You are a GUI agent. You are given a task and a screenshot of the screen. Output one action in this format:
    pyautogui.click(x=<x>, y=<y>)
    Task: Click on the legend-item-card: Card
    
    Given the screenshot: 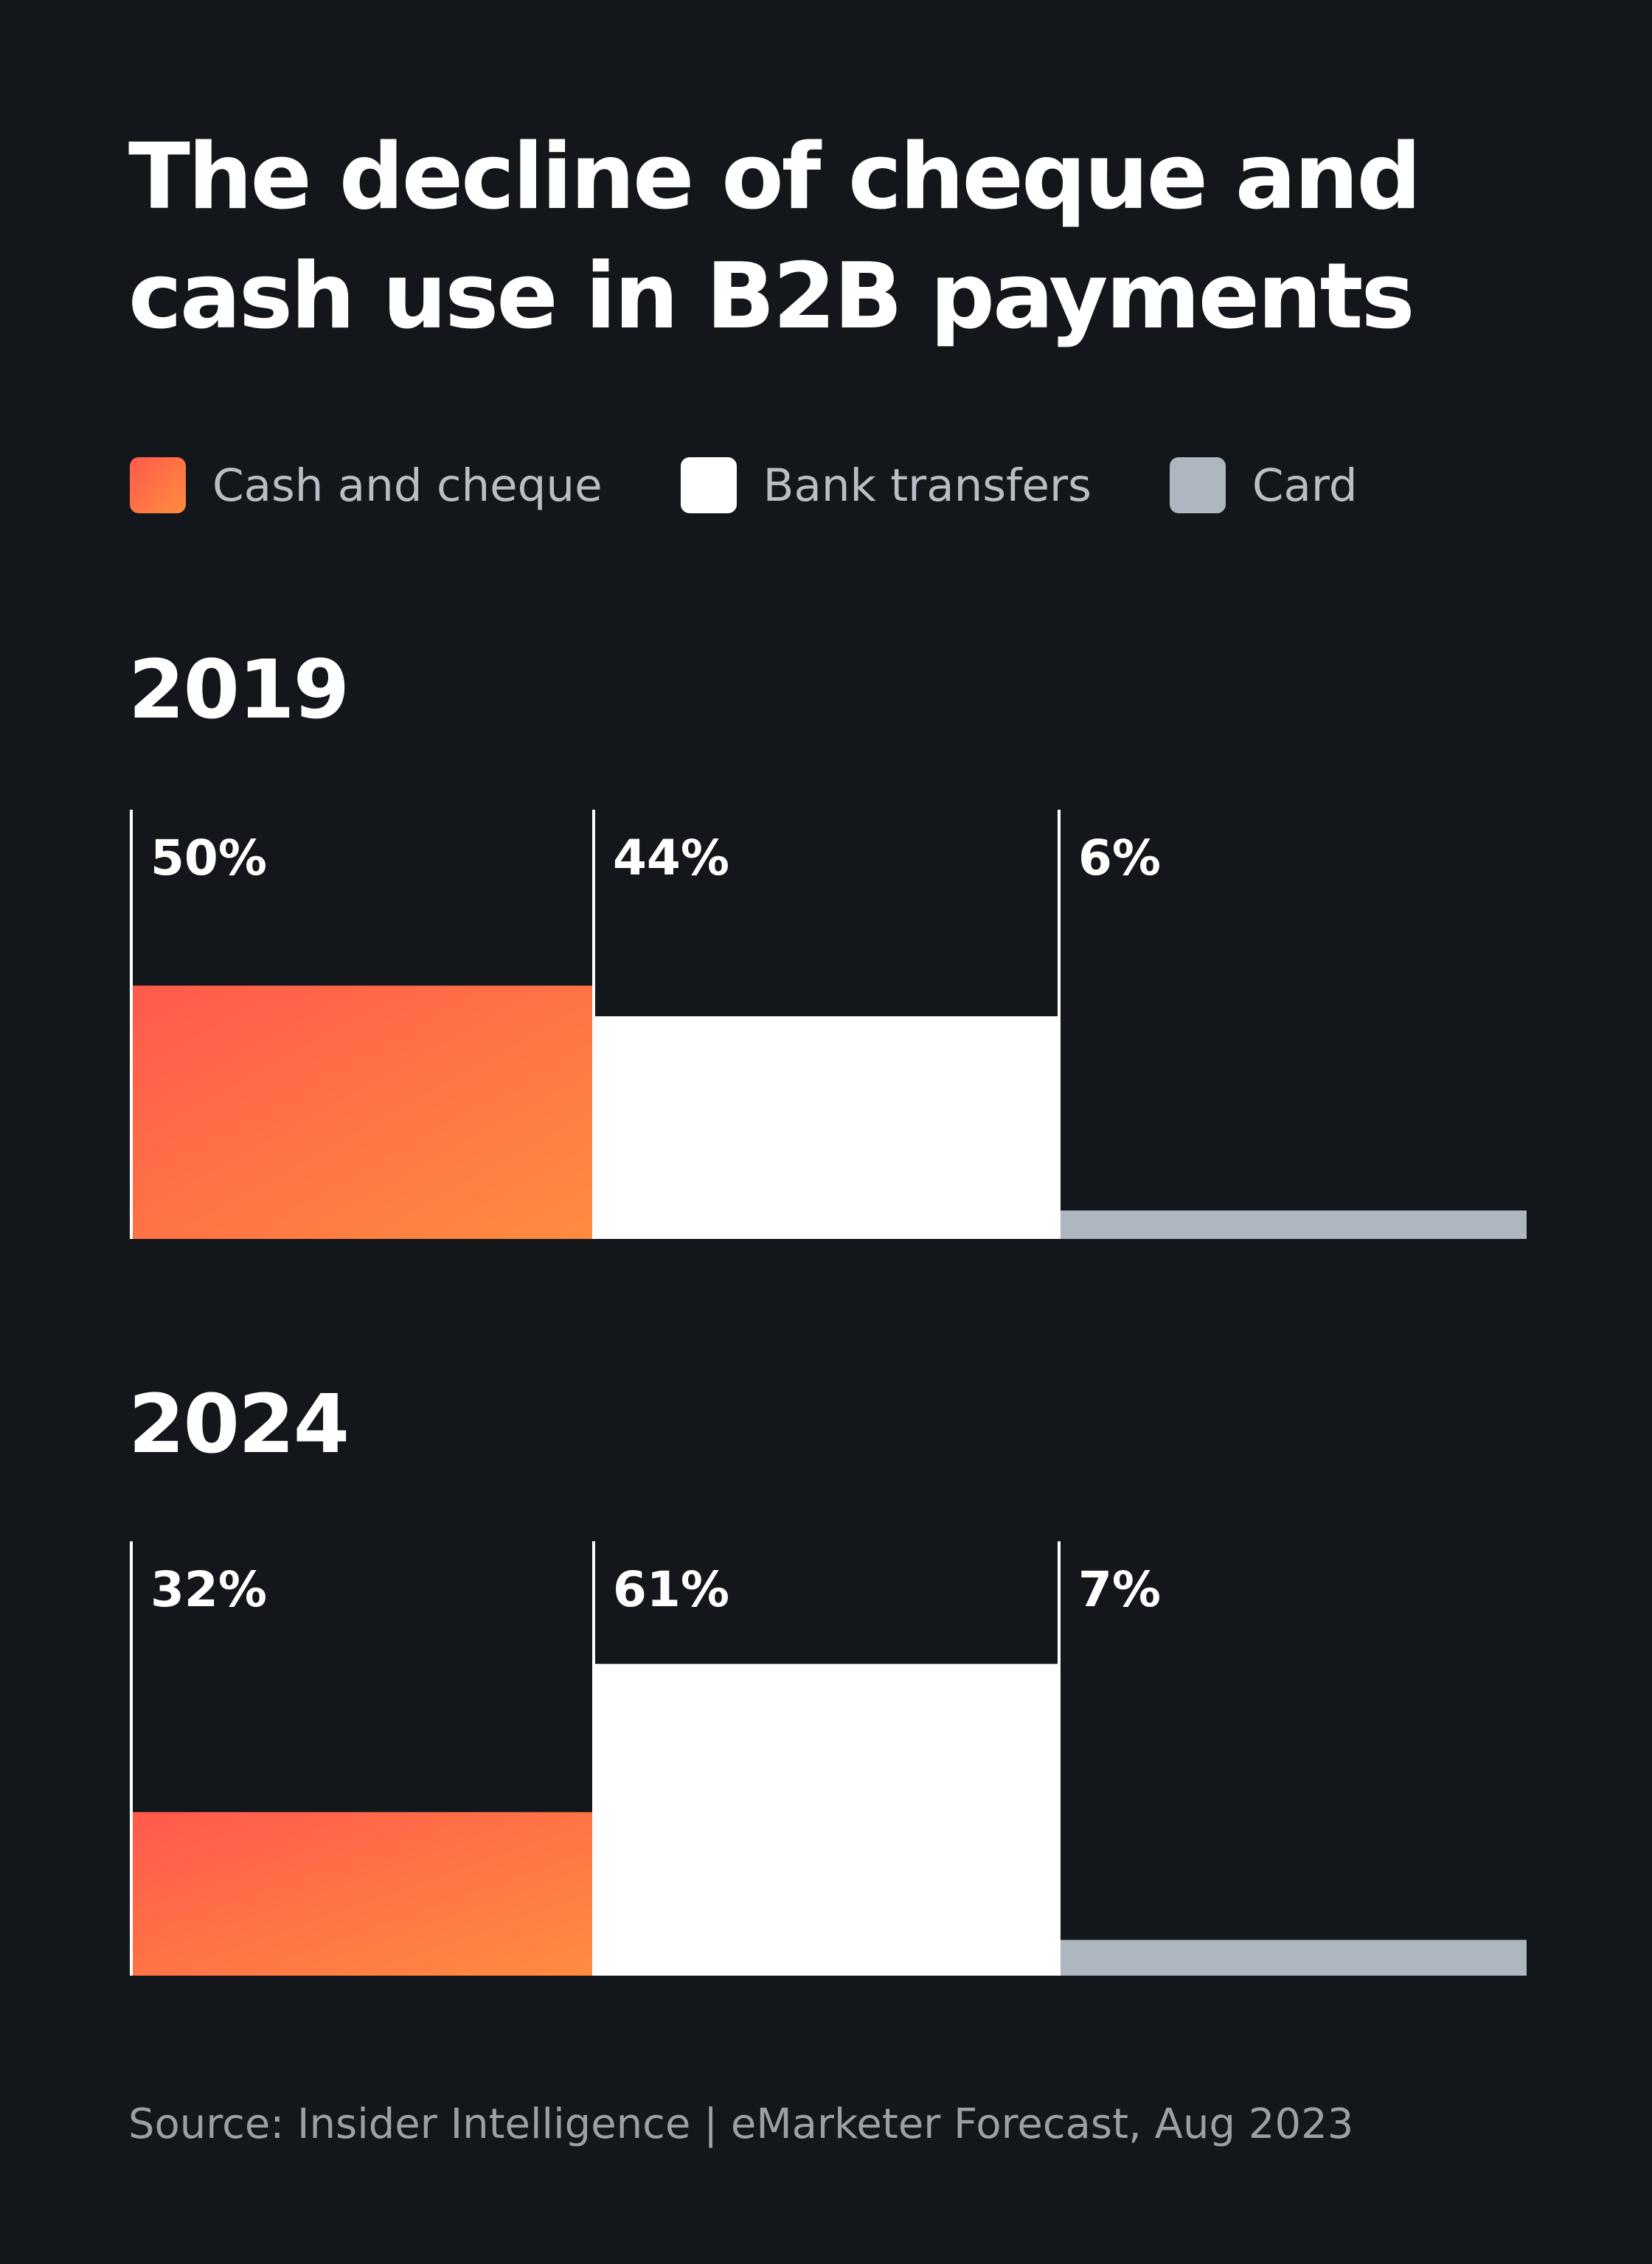 What is the action you would take?
    pyautogui.click(x=1263, y=485)
    